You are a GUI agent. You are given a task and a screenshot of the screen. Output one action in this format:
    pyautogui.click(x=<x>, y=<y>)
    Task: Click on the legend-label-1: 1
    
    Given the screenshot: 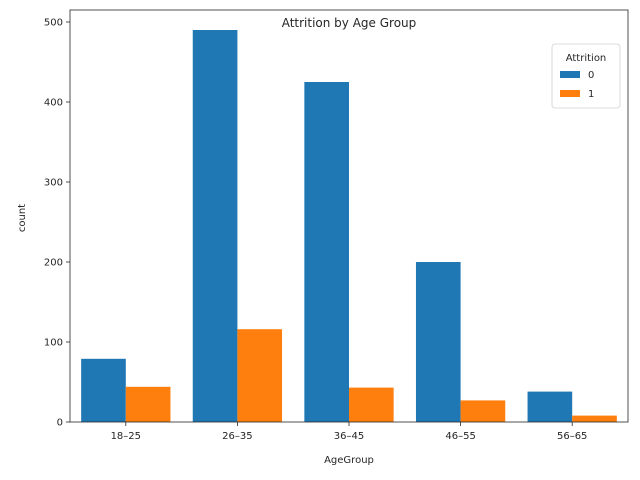 What is the action you would take?
    pyautogui.click(x=591, y=94)
    